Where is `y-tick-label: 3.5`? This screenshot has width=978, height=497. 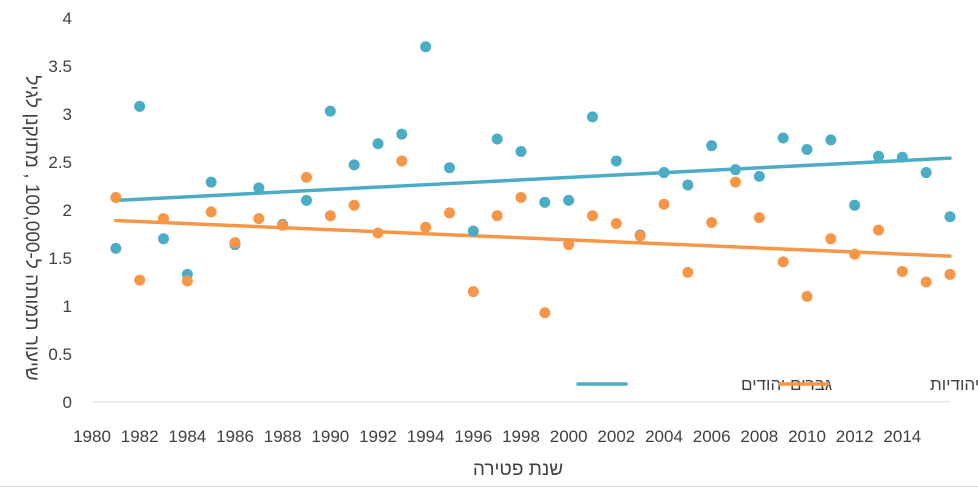 y-tick-label: 3.5 is located at coordinates (60, 66).